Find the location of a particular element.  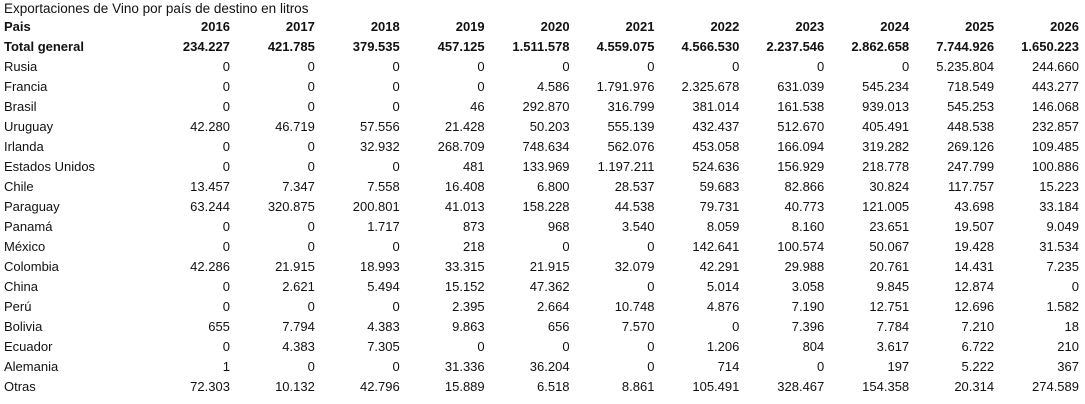

value-cell: 197 is located at coordinates (898, 366).